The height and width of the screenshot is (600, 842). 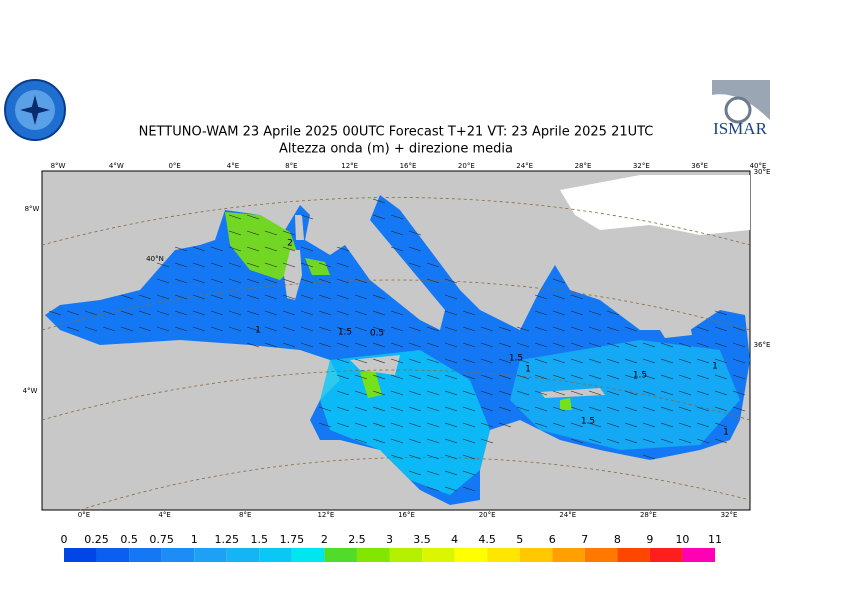 I want to click on subtitle: Altezza onda (m) + direzione media, so click(x=396, y=149).